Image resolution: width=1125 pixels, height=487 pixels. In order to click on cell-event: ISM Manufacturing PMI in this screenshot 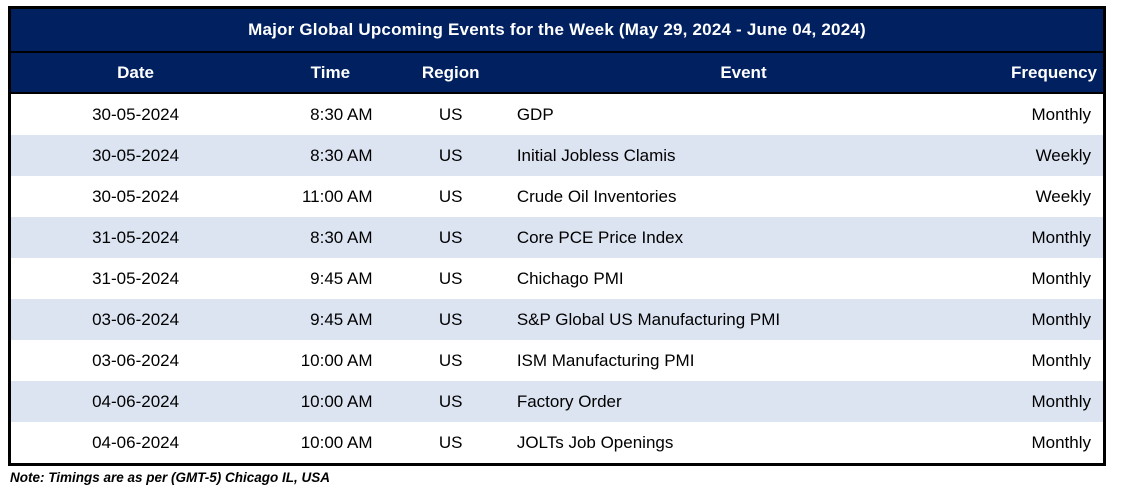, I will do `click(743, 360)`.